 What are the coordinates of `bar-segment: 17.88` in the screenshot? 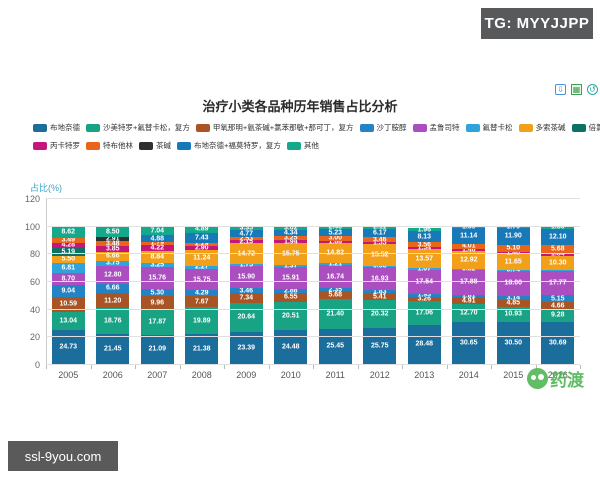 It's located at (469, 282).